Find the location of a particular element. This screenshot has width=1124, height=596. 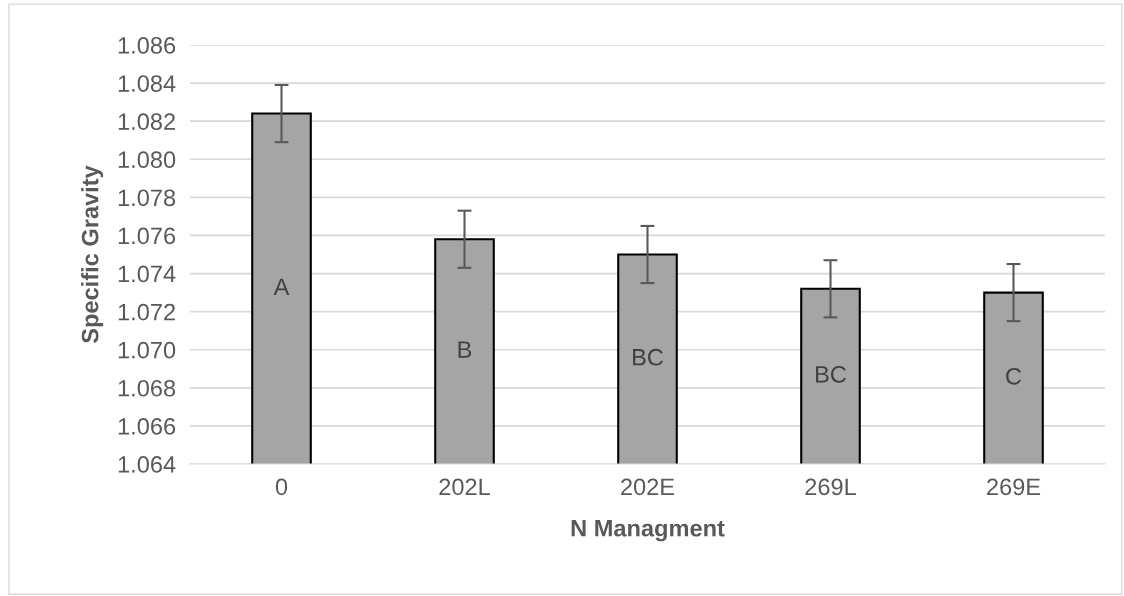

y-tick-label: 1.076 is located at coordinates (147, 236).